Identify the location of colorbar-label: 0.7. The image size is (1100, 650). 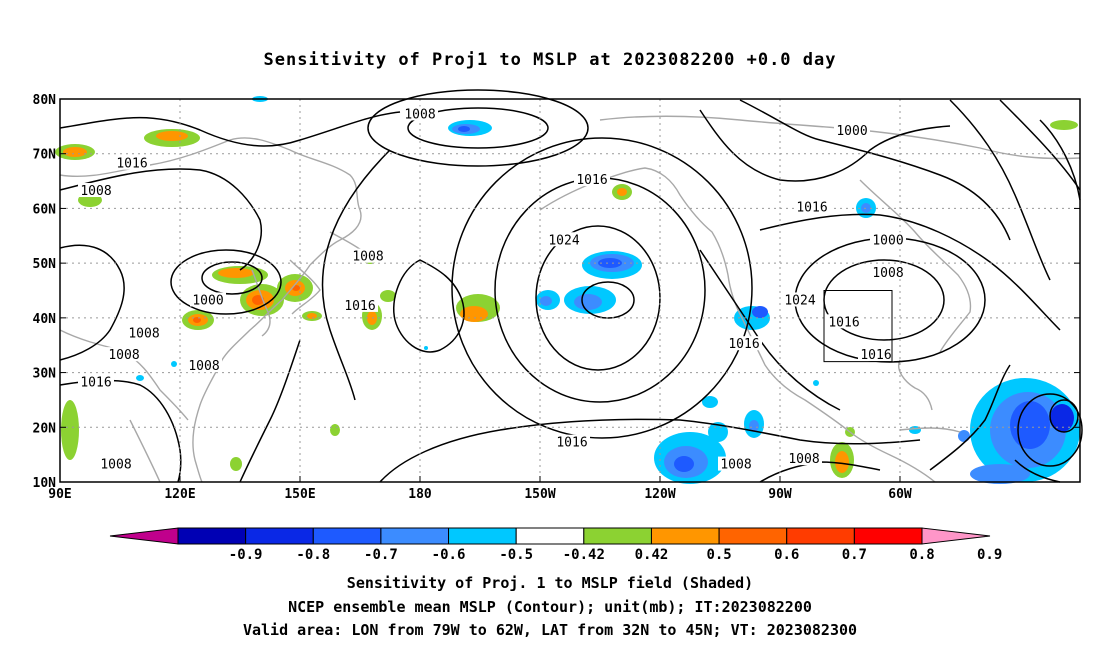
(854, 555).